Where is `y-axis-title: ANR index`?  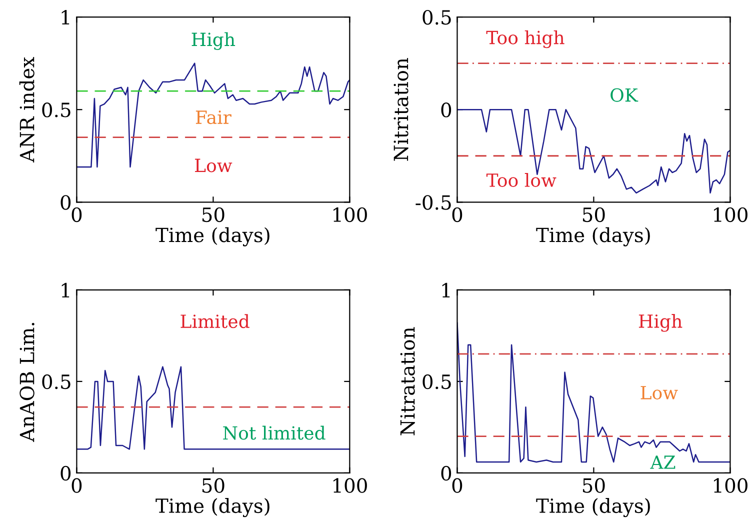 y-axis-title: ANR index is located at coordinates (26, 109).